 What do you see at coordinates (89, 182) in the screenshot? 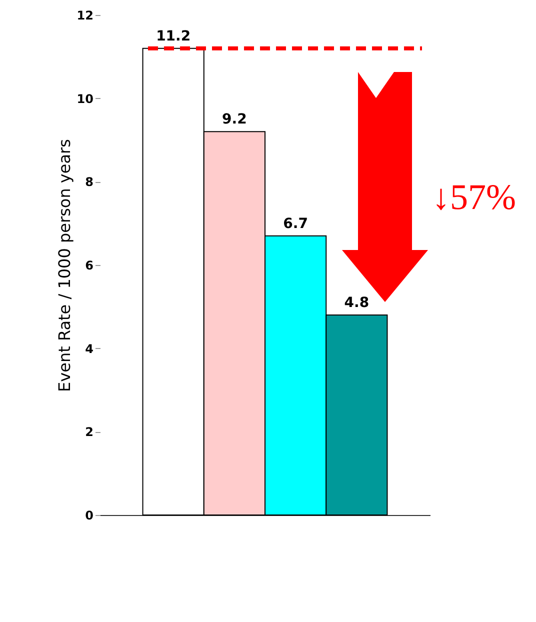
I see `y-tick-label: 8` at bounding box center [89, 182].